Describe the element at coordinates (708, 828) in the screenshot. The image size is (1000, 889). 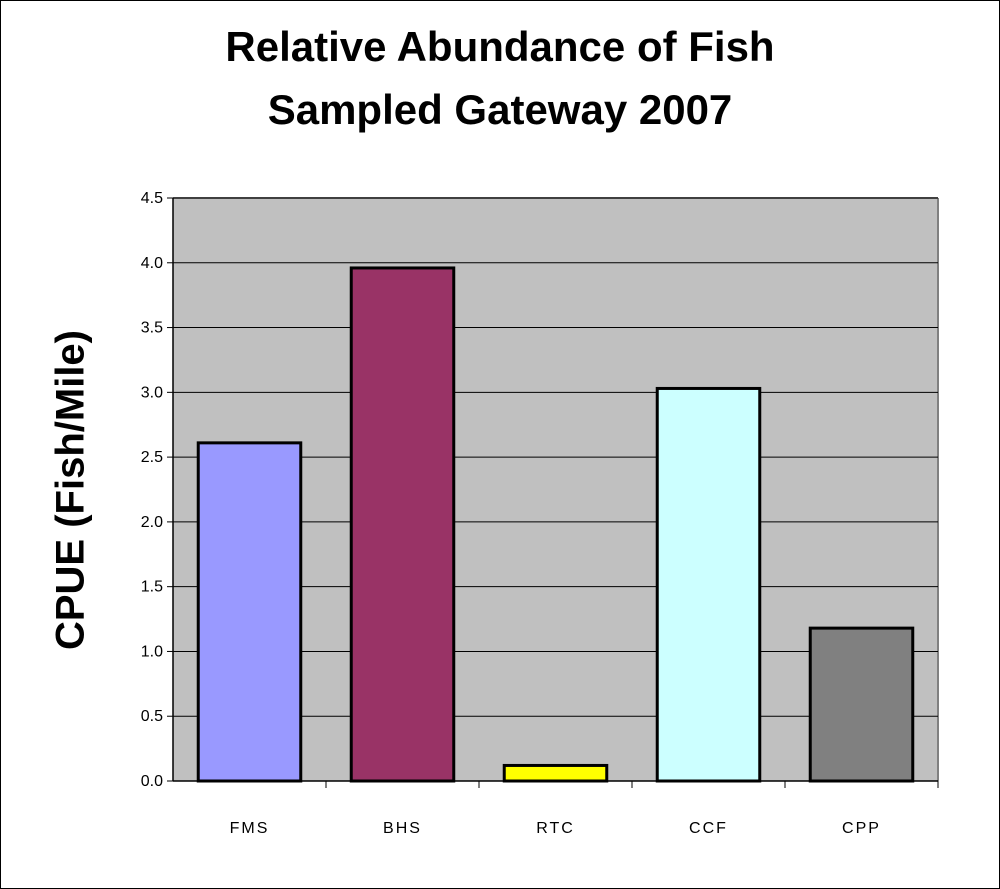
I see `x-tick-label: CCF` at that location.